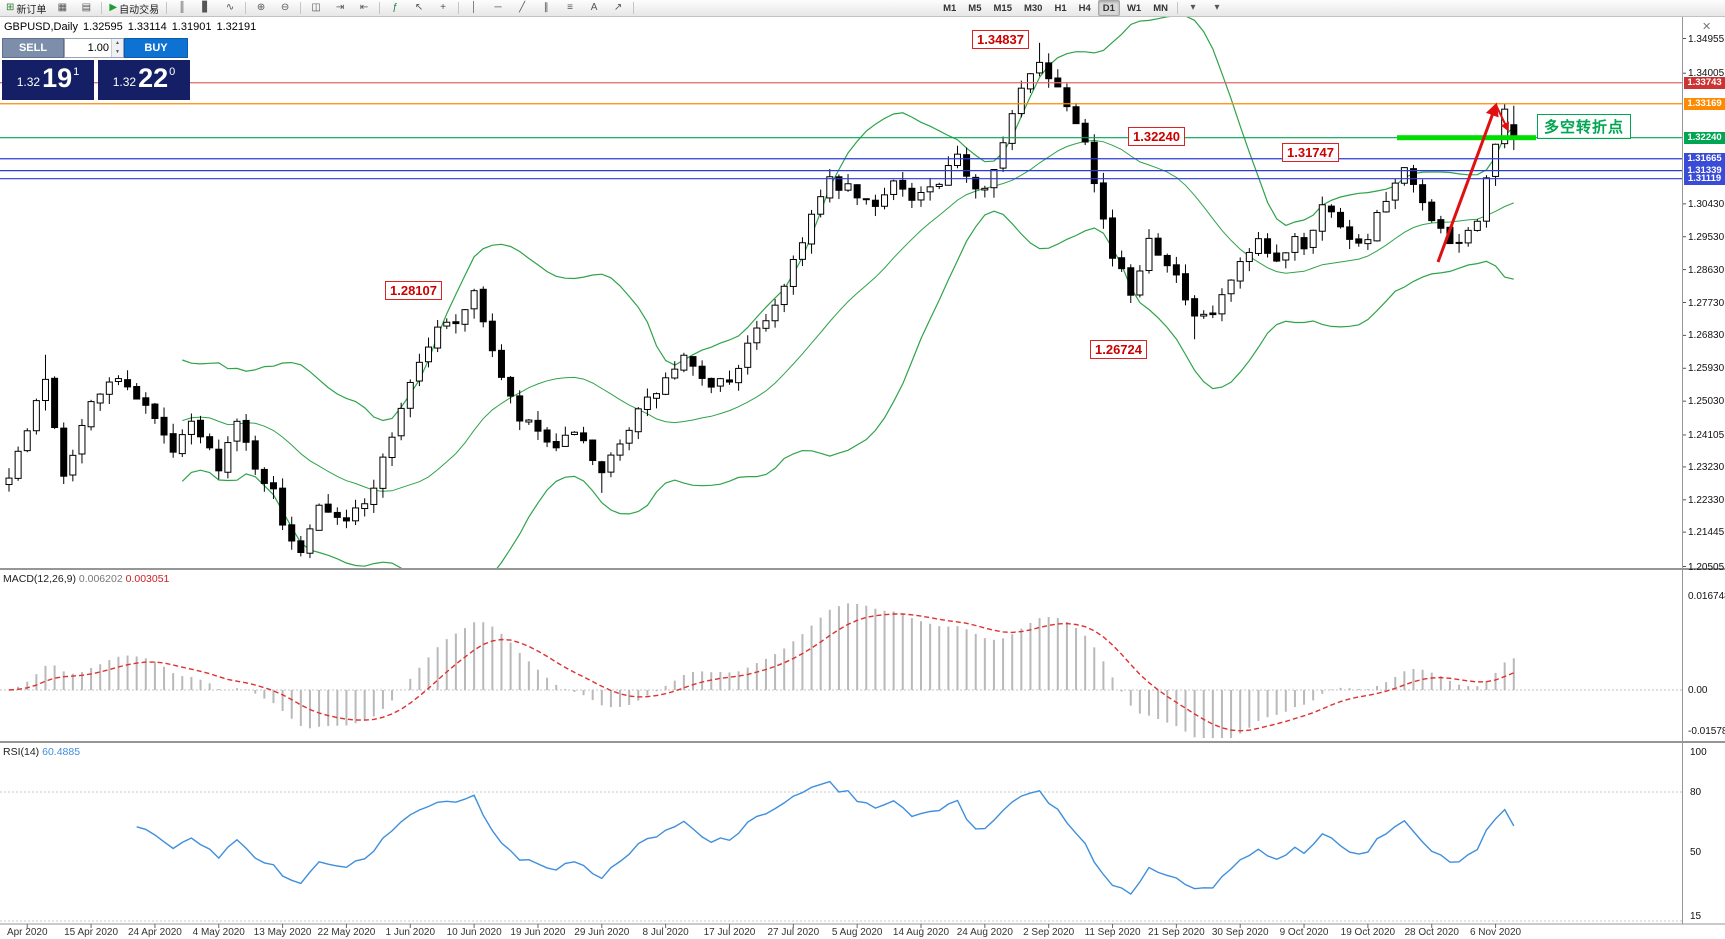  Describe the element at coordinates (1000, 39) in the screenshot. I see `price-annotation-1.34837: 1.34837` at that location.